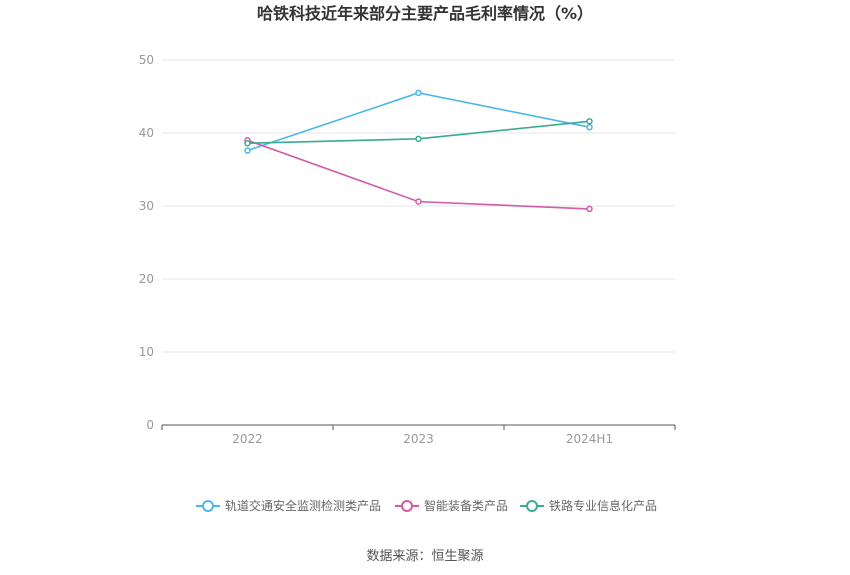 This screenshot has width=850, height=575. I want to click on legend-item-1: 智能装备类产品, so click(451, 505).